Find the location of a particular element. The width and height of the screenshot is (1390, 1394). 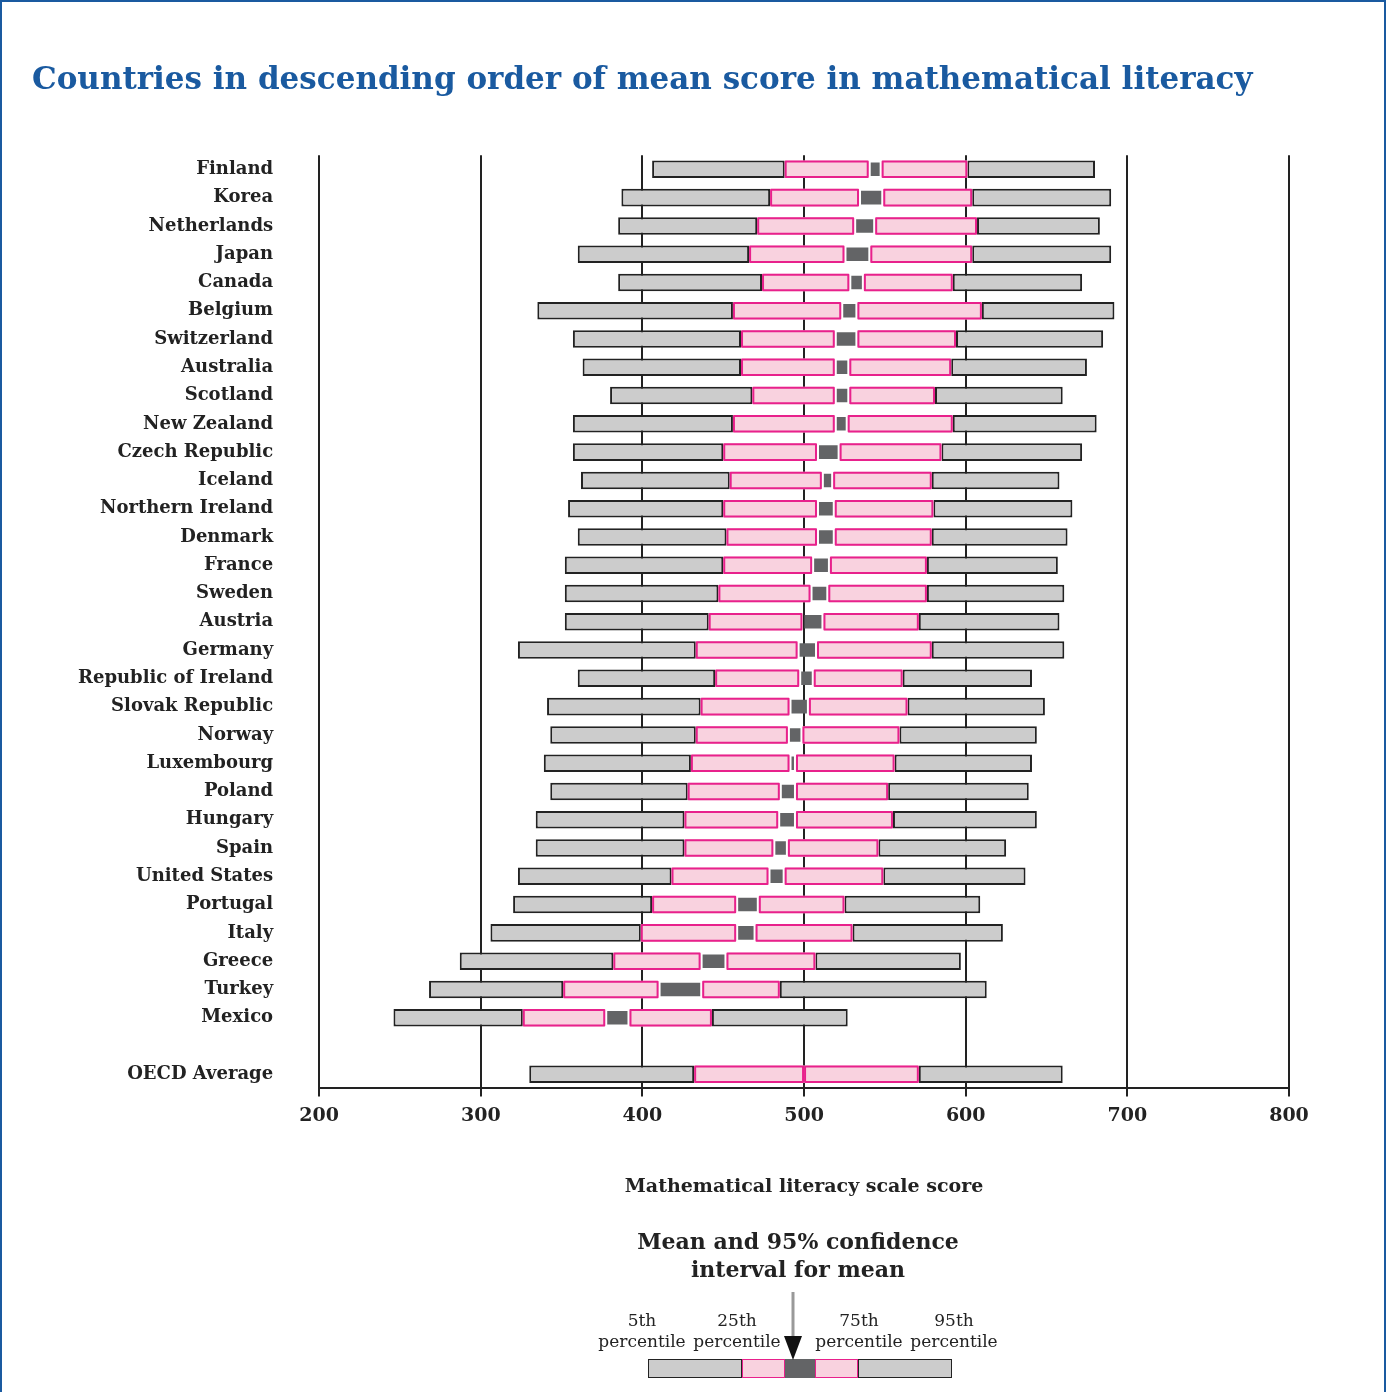

y-tick-label: Belgium is located at coordinates (231, 309).